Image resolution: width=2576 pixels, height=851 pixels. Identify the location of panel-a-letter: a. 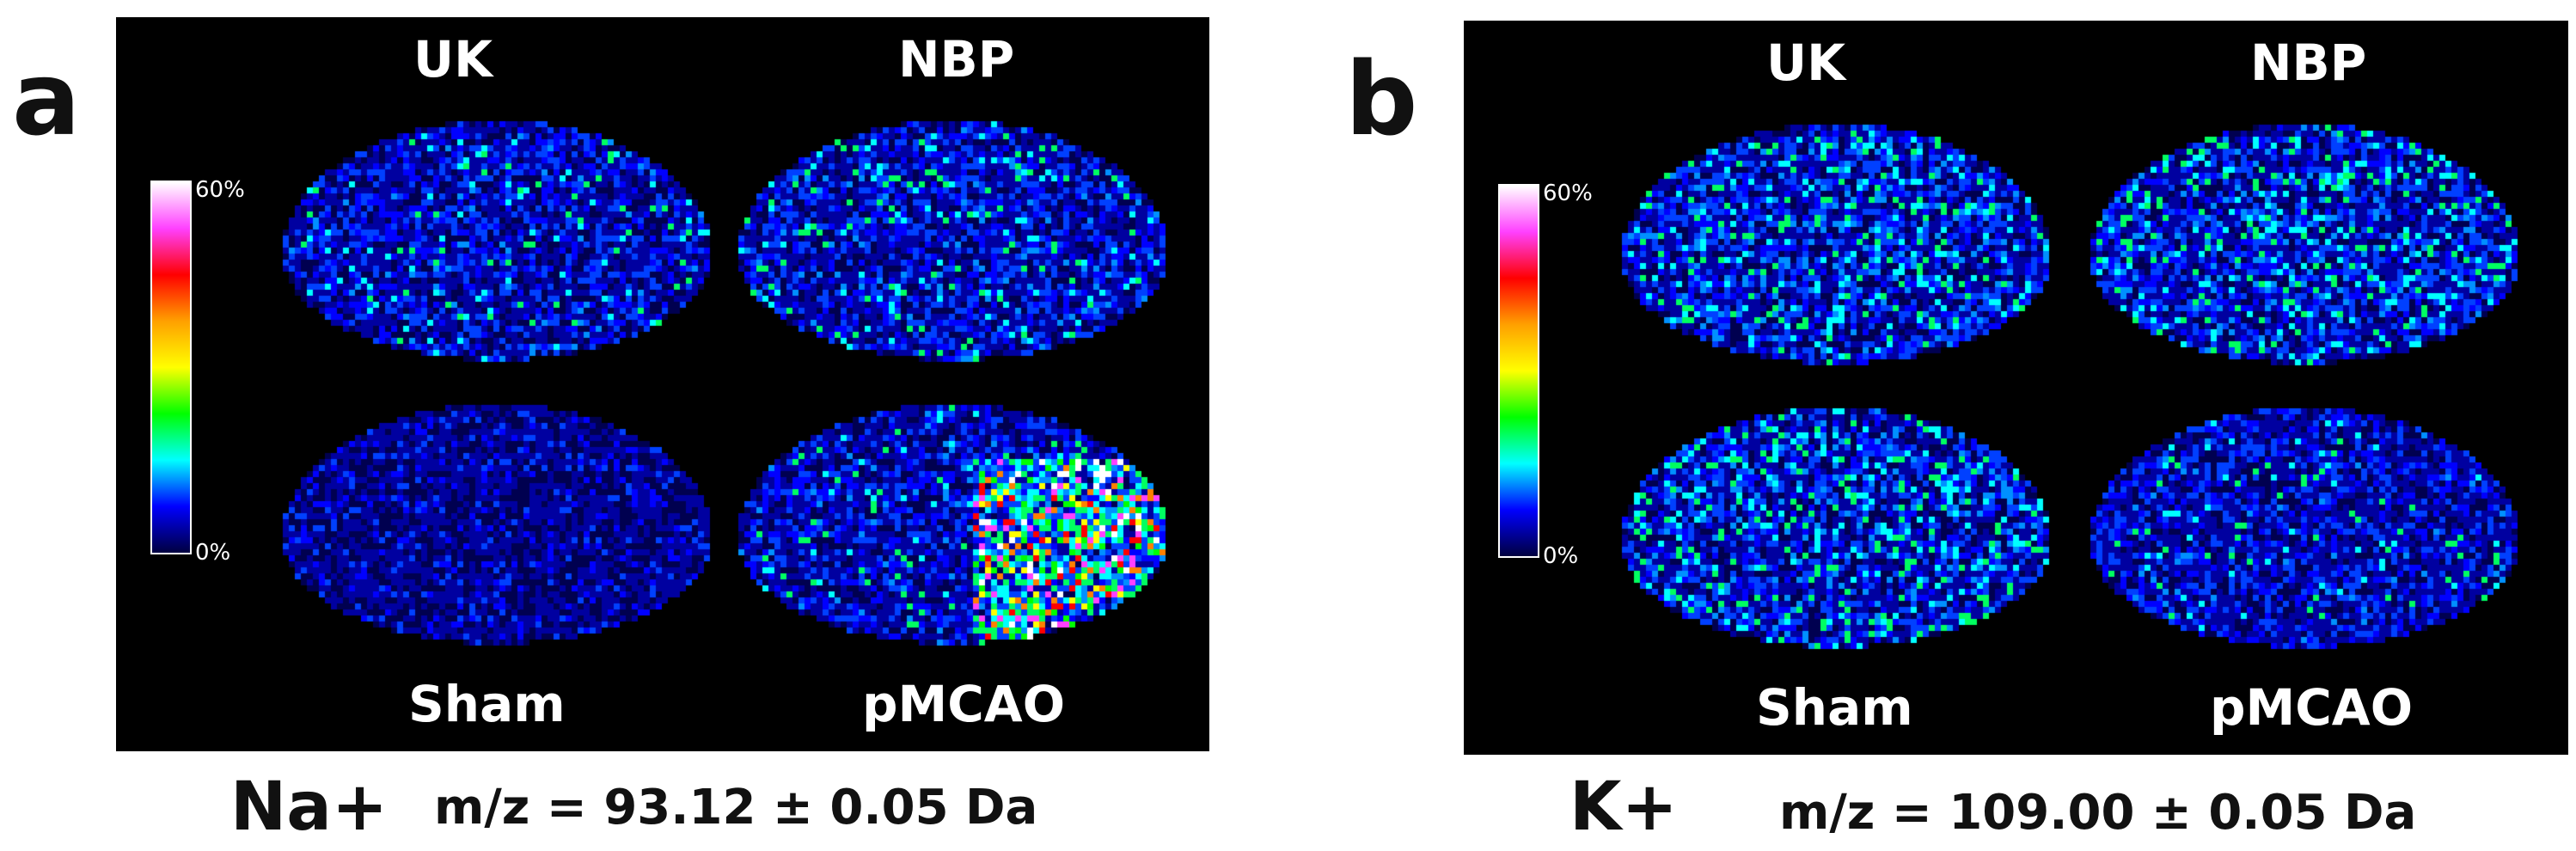
(46, 99).